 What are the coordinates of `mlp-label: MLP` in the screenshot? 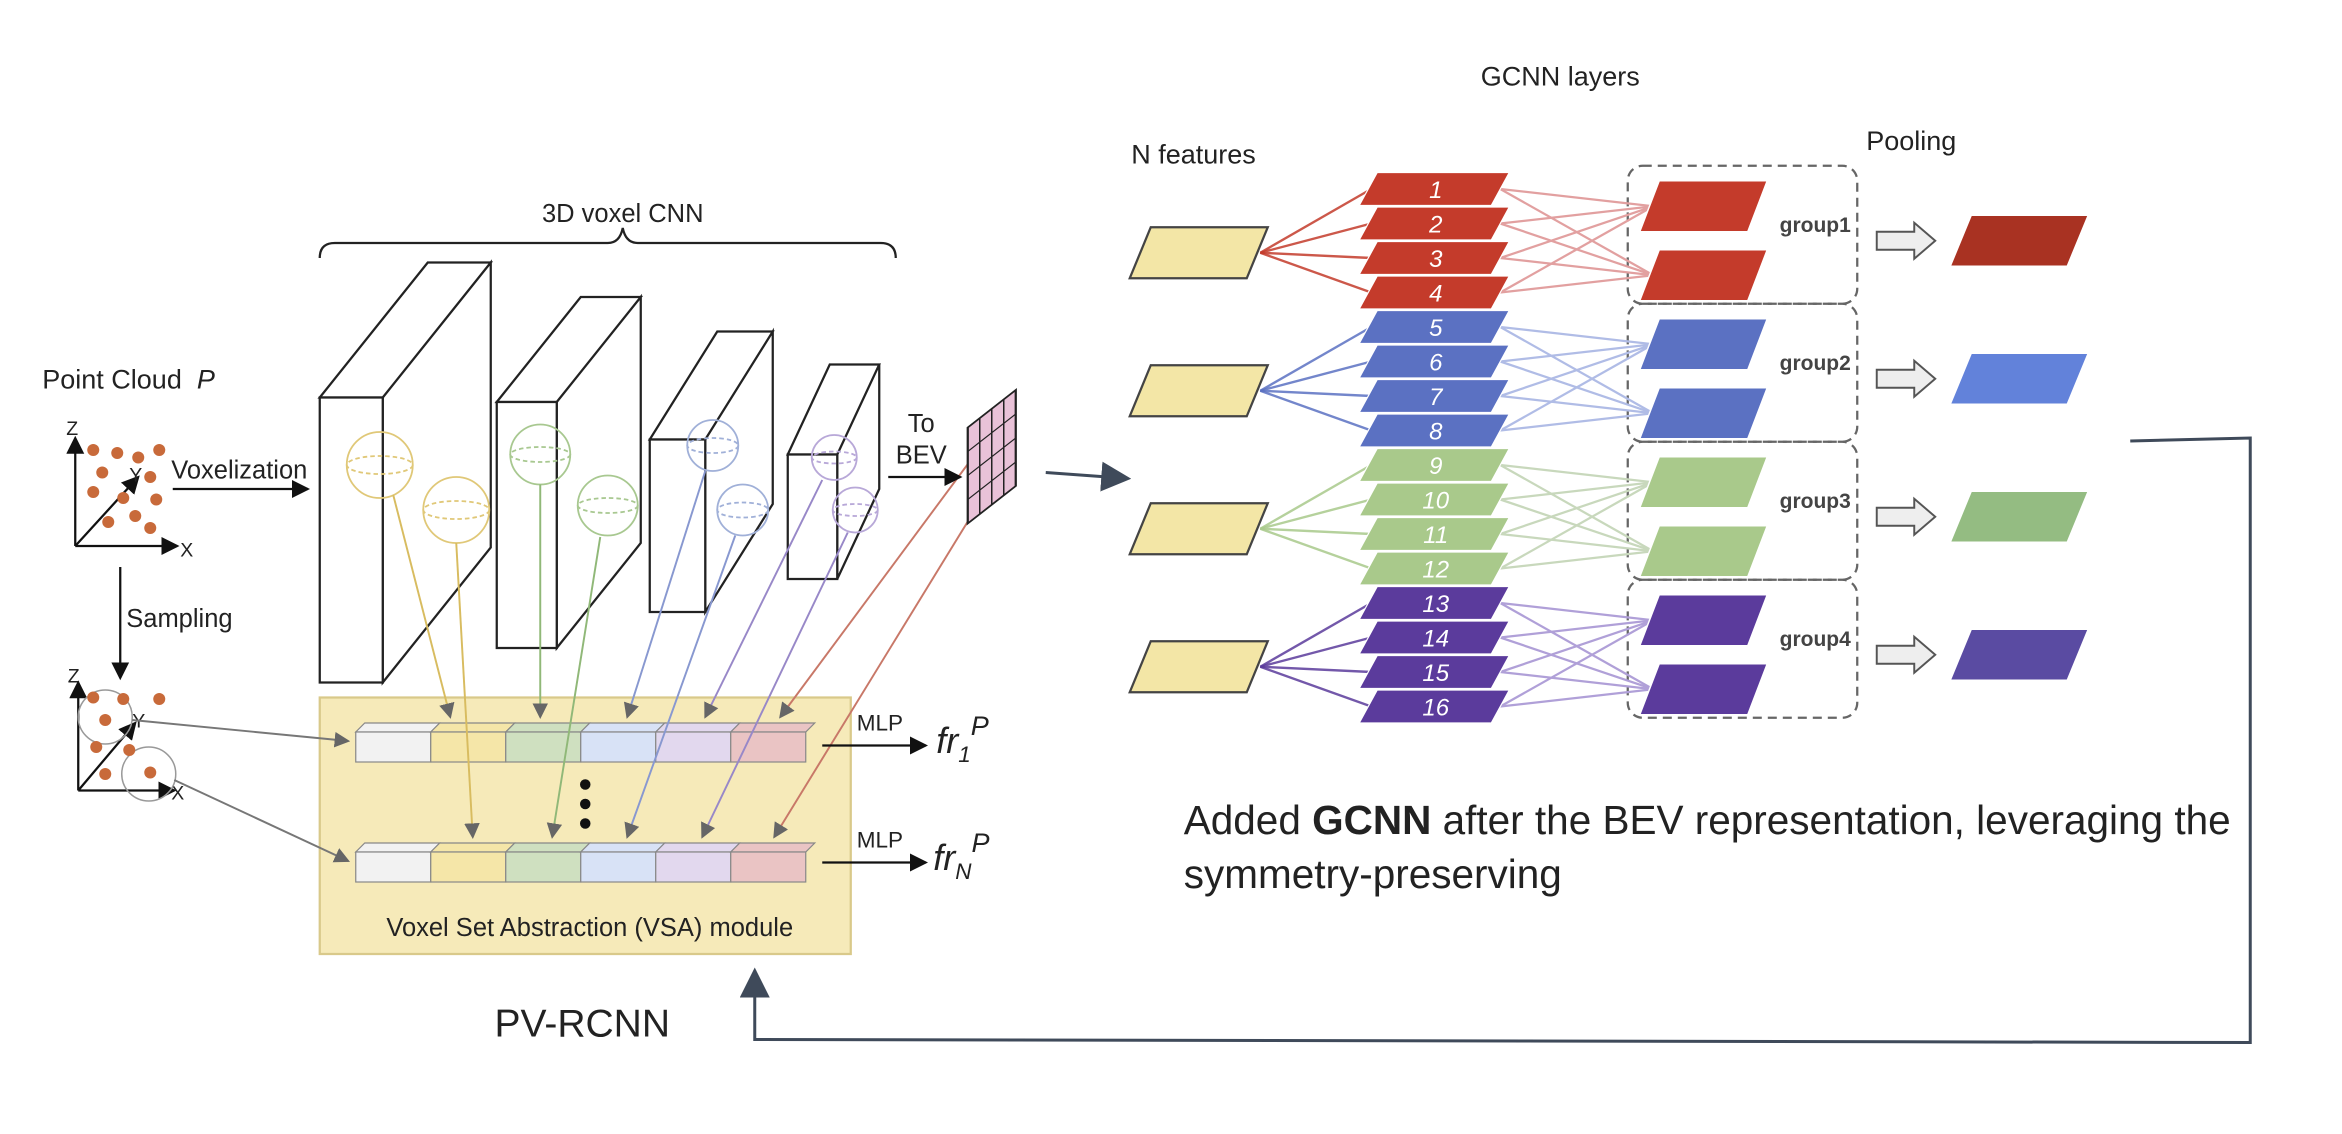 It's located at (880, 723).